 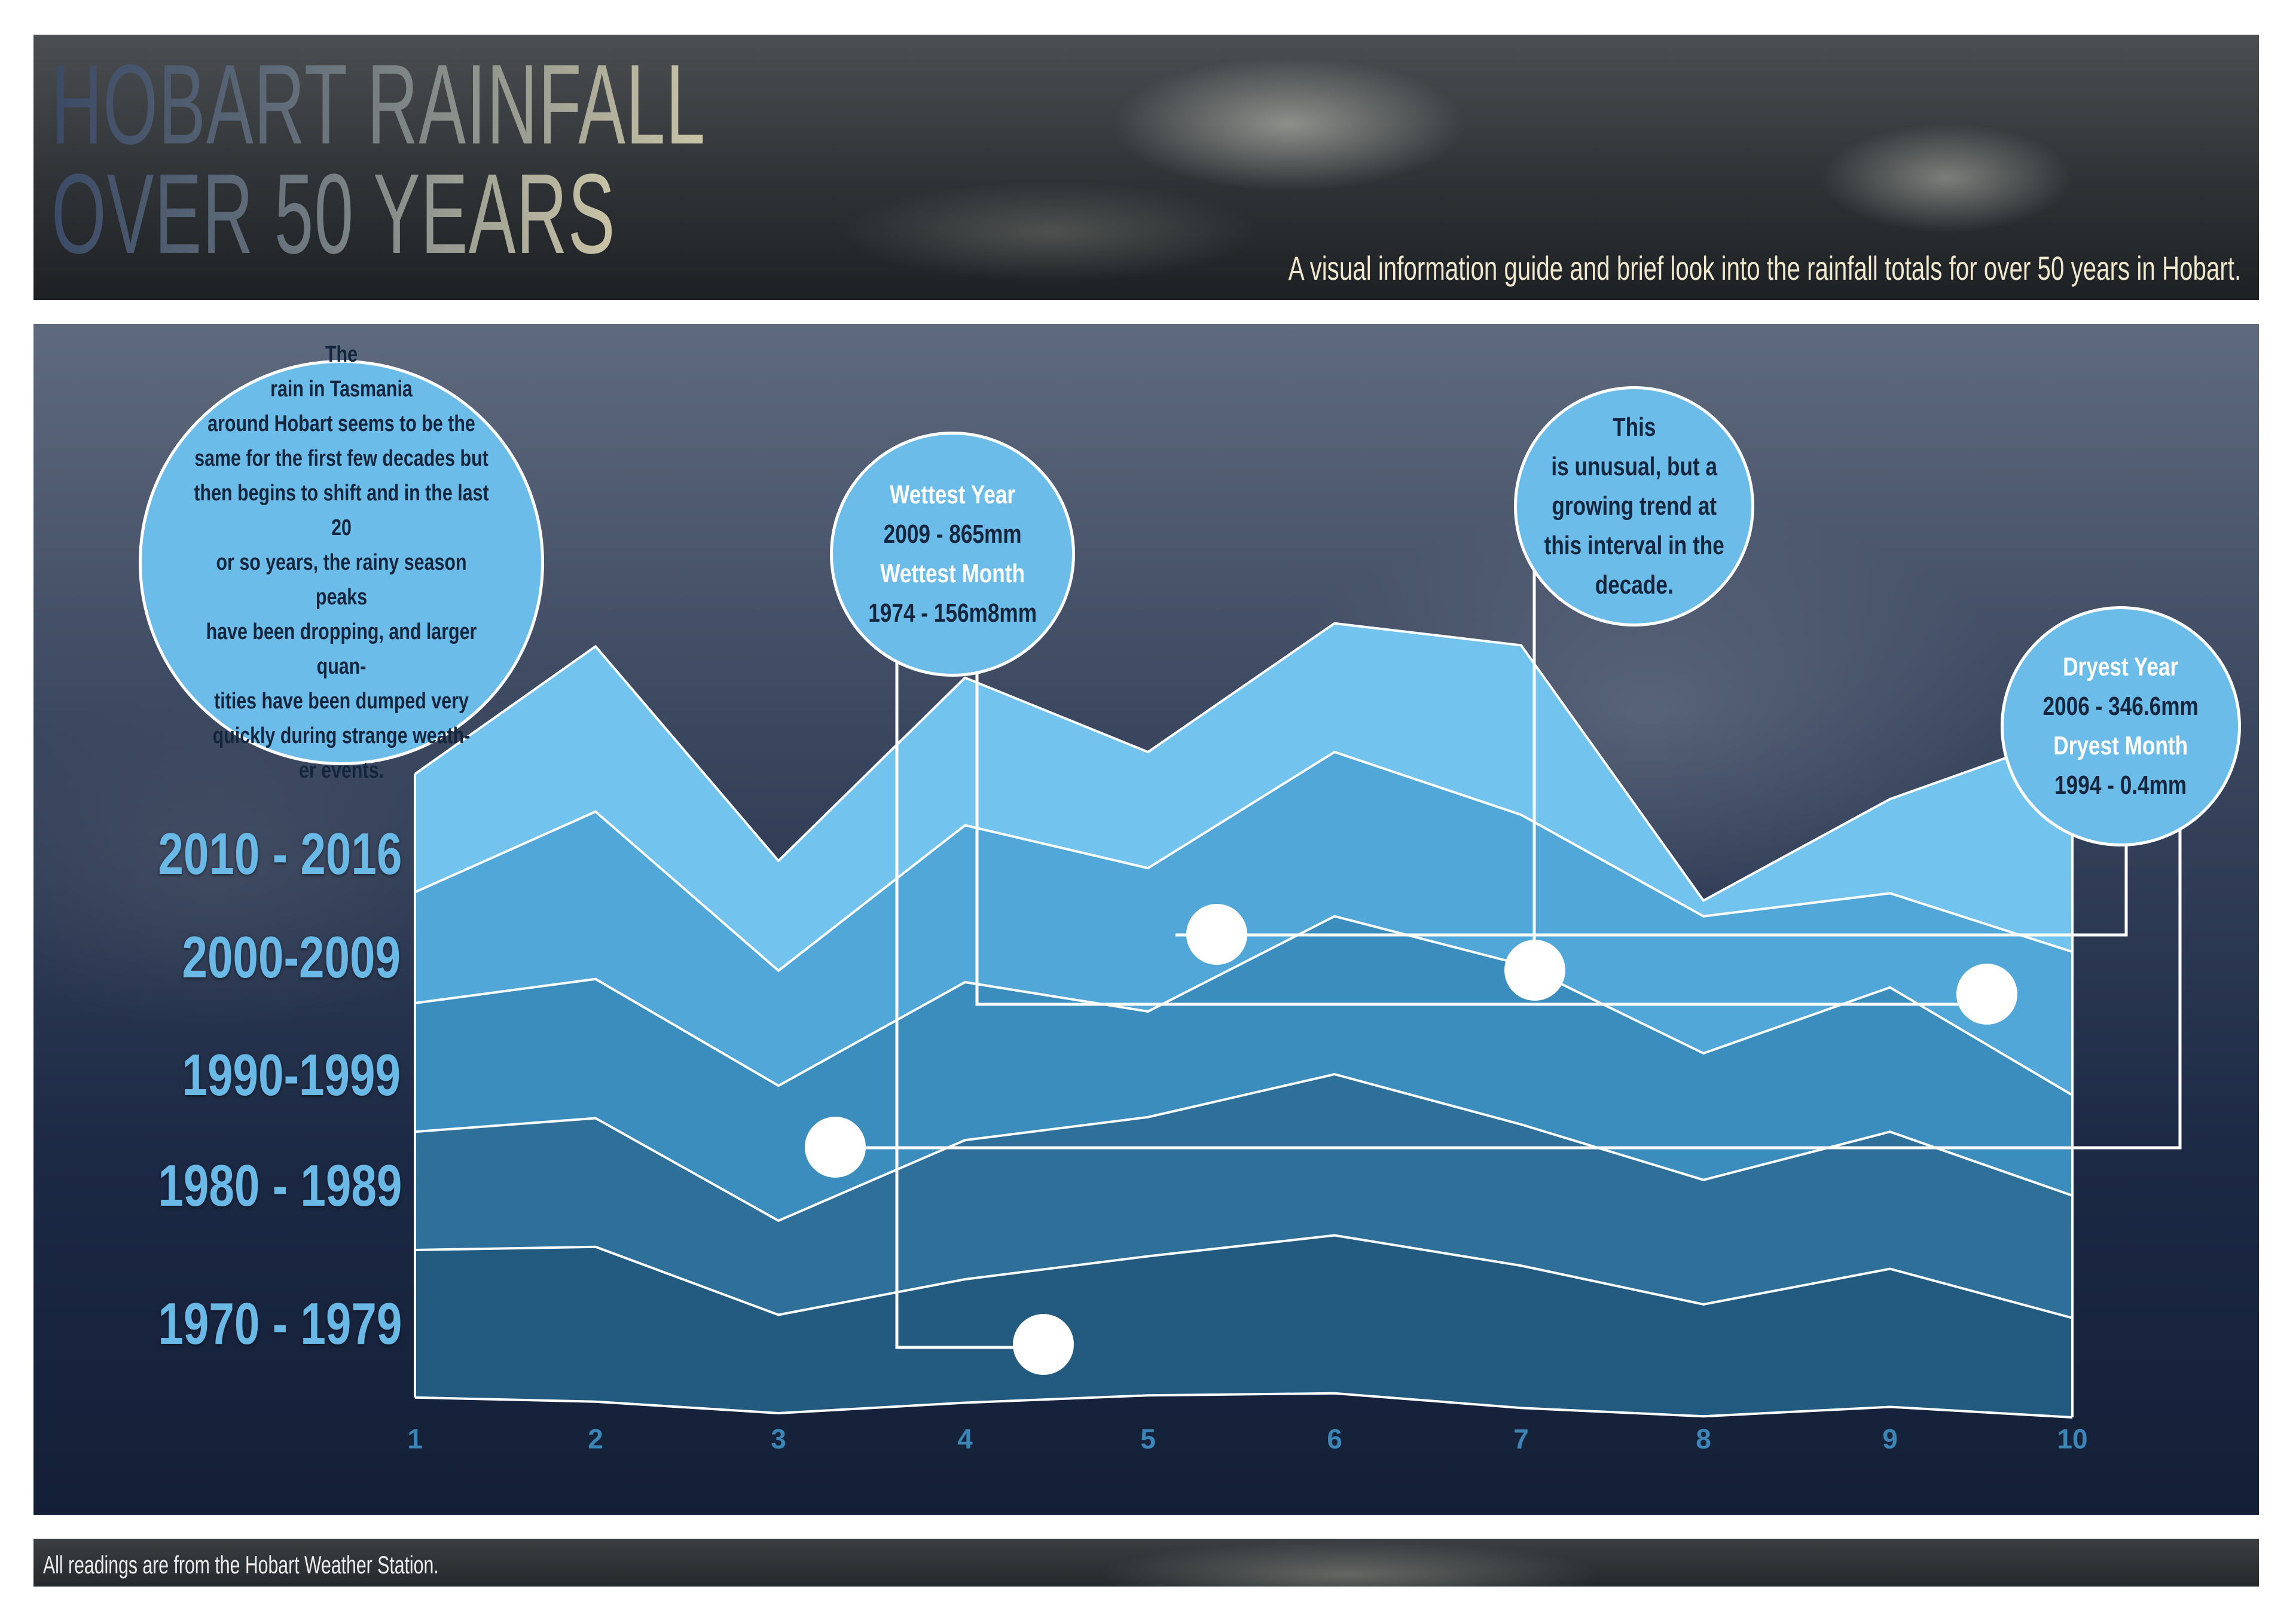 I want to click on intro-line: around Hobart seems to be the, so click(x=341, y=424).